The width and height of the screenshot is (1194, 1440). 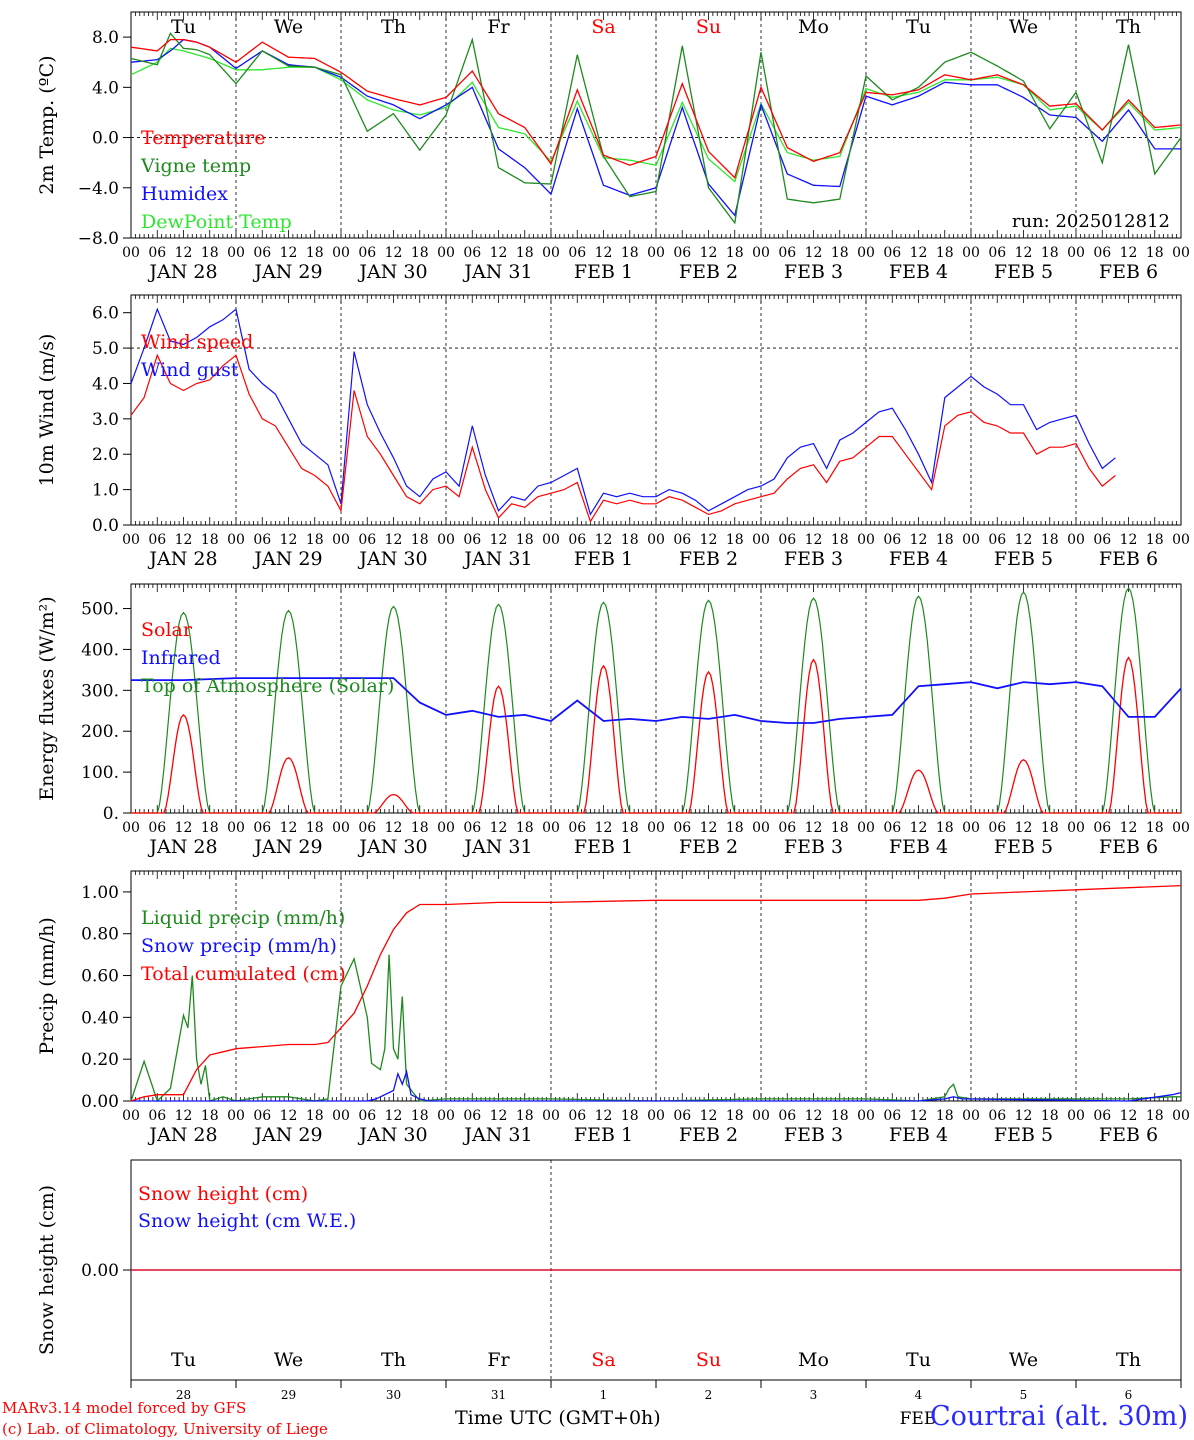 What do you see at coordinates (393, 1395) in the screenshot?
I see `bottom-day-number: 30` at bounding box center [393, 1395].